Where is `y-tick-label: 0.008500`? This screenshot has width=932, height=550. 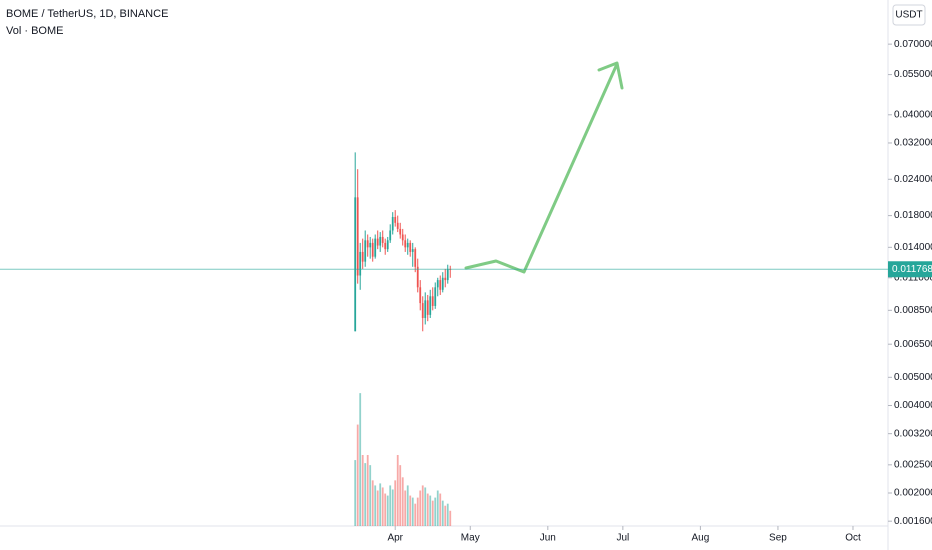 y-tick-label: 0.008500 is located at coordinates (913, 310).